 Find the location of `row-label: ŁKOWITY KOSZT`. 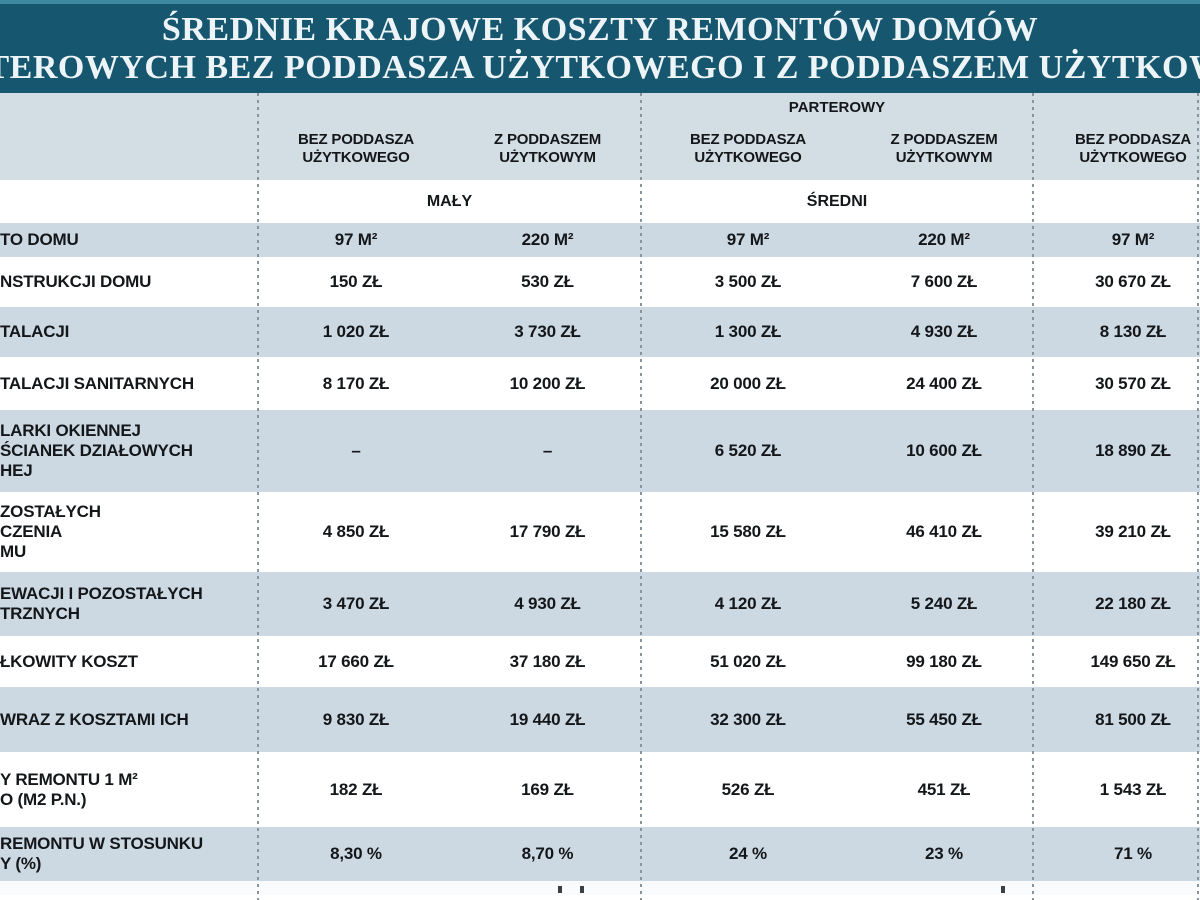

row-label: ŁKOWITY KOSZT is located at coordinates (129, 661).